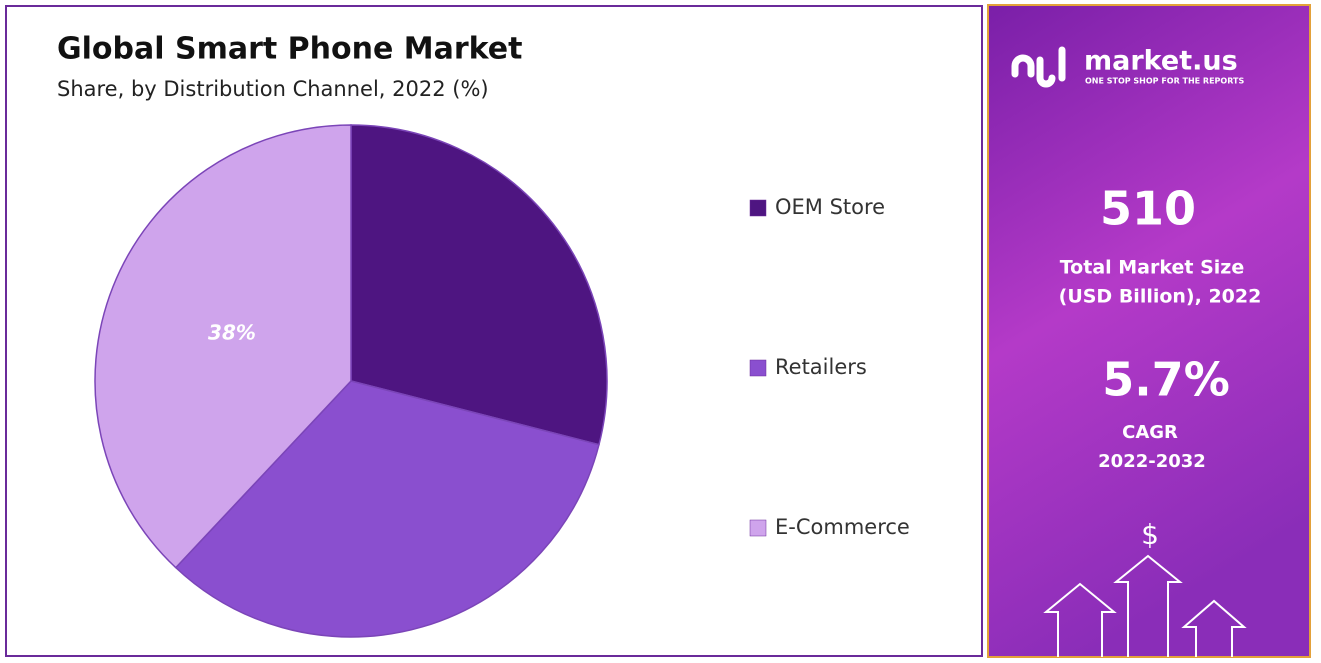 Image resolution: width=1321 pixels, height=663 pixels. Describe the element at coordinates (842, 527) in the screenshot. I see `legend-label: E-Commerce` at that location.